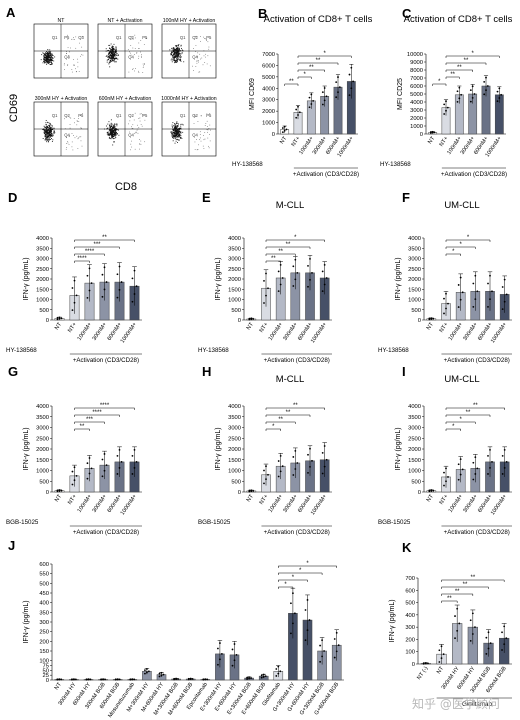 Image resolution: width=520 pixels, height=720 pixels. What do you see at coordinates (81, 115) in the screenshot?
I see `gate-label: P5` at bounding box center [81, 115].